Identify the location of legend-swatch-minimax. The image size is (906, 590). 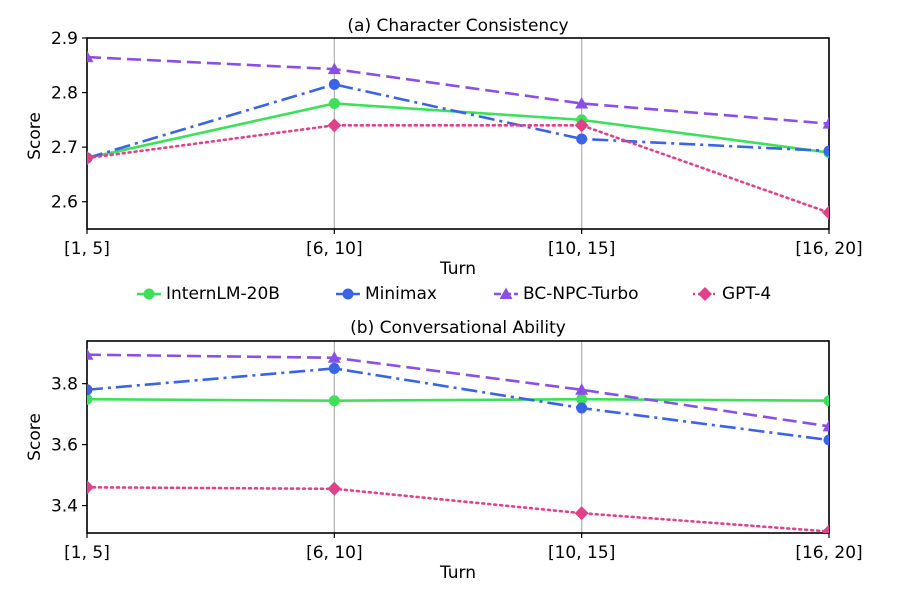
(348, 294).